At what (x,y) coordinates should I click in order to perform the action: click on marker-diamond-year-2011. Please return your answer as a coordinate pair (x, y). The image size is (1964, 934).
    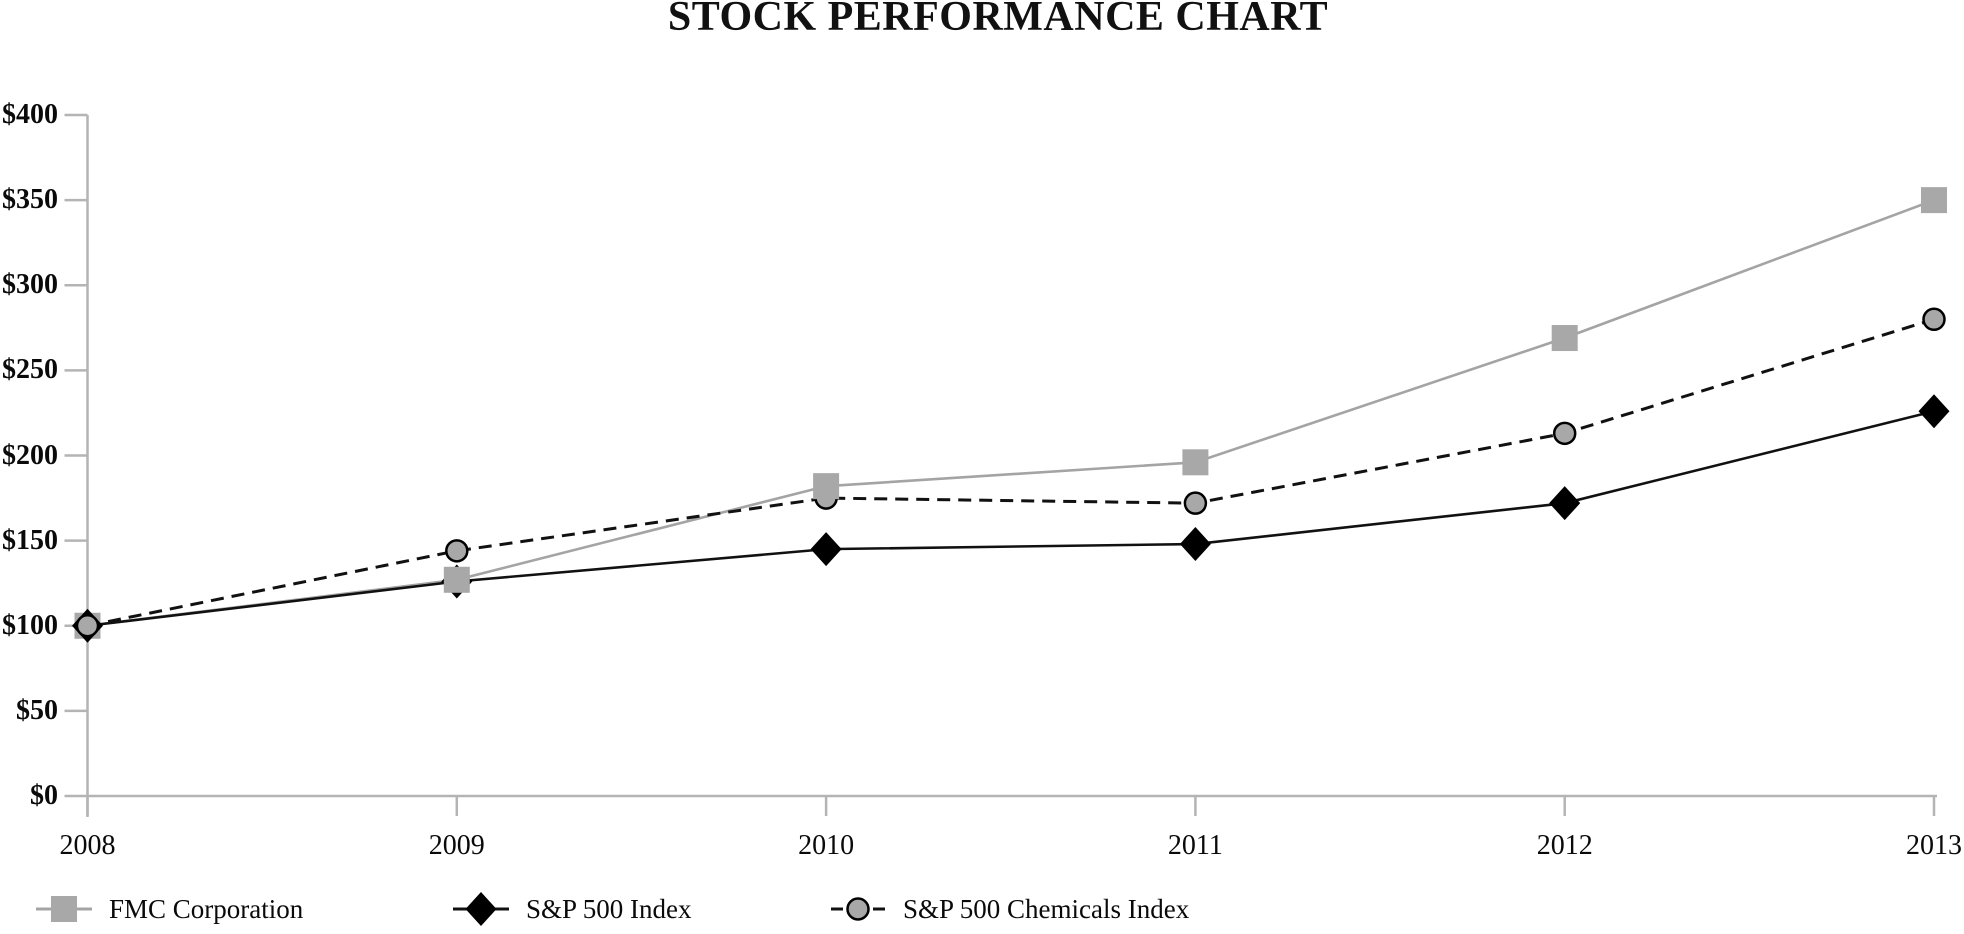
    Looking at the image, I should click on (1195, 544).